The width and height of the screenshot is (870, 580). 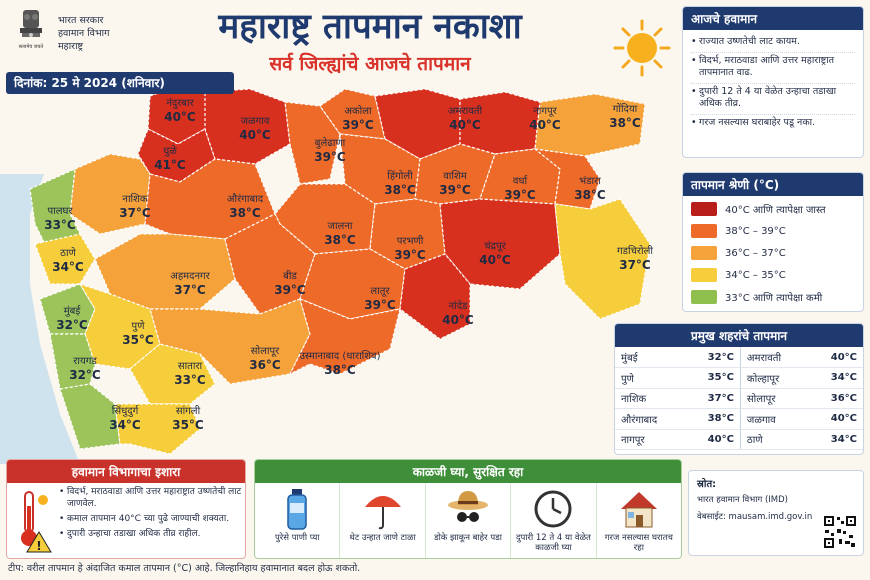 I want to click on district-name: जळगाव, so click(x=255, y=121).